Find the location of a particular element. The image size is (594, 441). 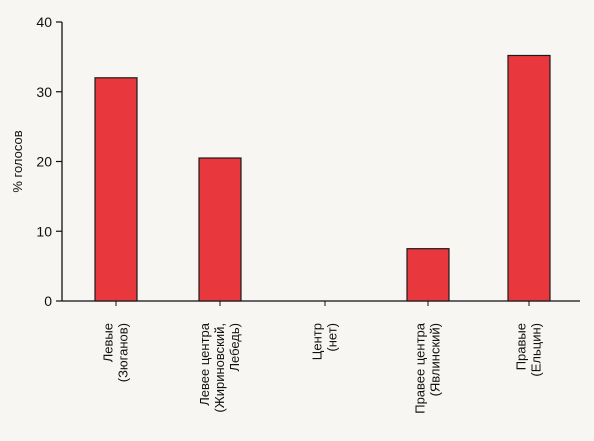

category-label-line: Правые is located at coordinates (521, 346).